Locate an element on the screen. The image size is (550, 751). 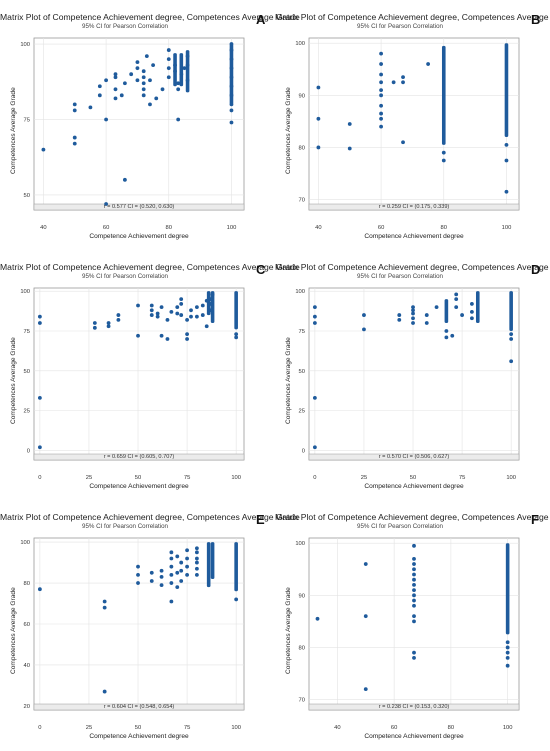
scatter-plot-area: 40 60 80 100 50 75 100 is located at coordinates (132, 134).